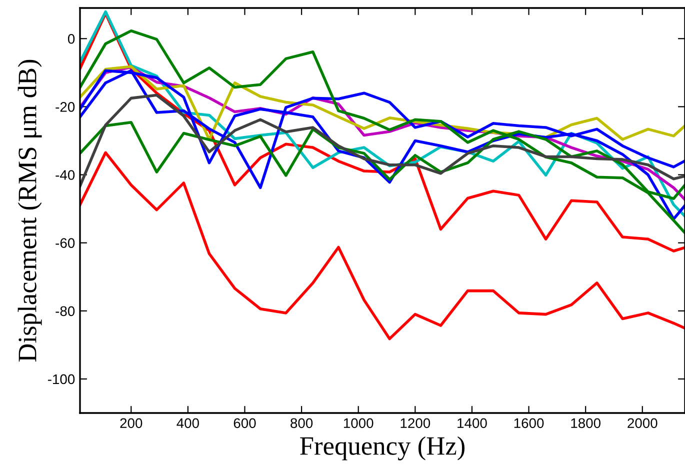 The image size is (685, 469). Describe the element at coordinates (529, 423) in the screenshot. I see `x-tick-label: 1600` at that location.